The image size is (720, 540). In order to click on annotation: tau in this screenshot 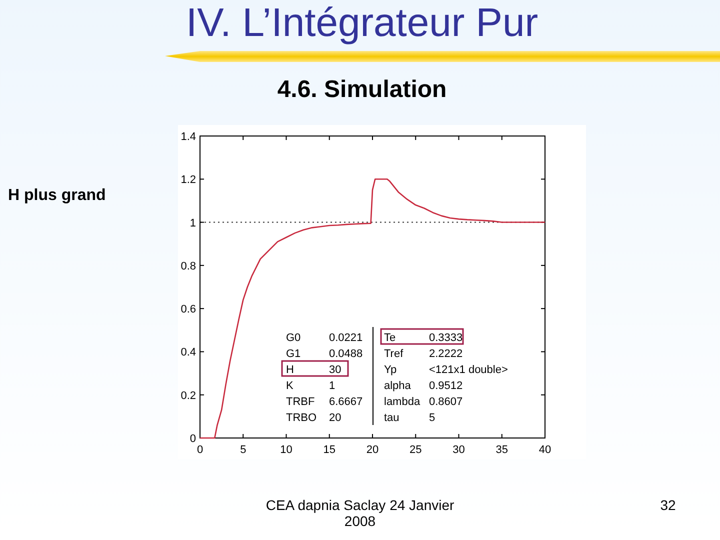, I will do `click(392, 418)`.